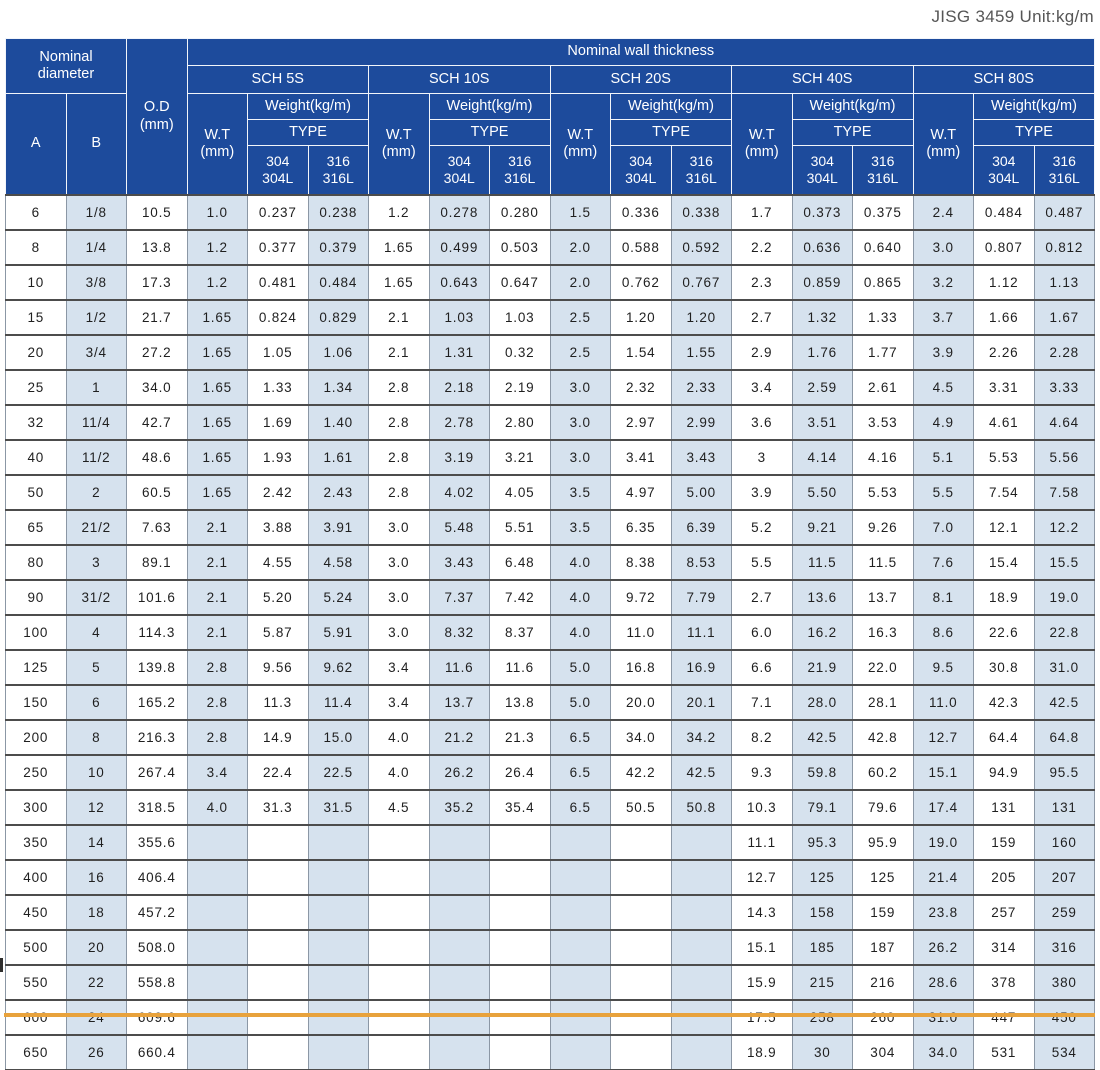 The width and height of the screenshot is (1100, 1070). Describe the element at coordinates (459, 282) in the screenshot. I see `cell: 0.643` at that location.